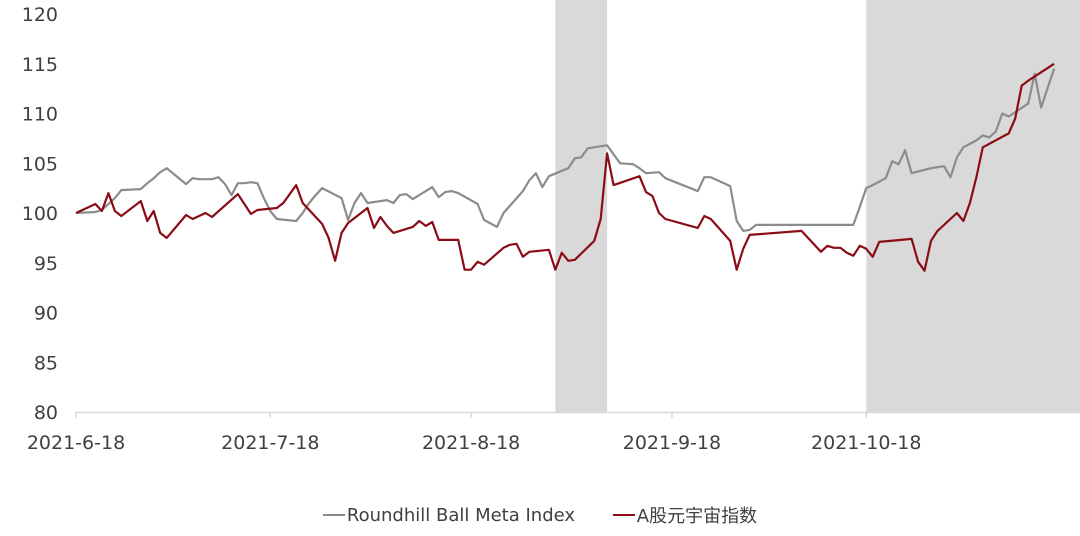 This screenshot has width=1080, height=536. I want to click on legend-label-roundhill: Roundhill Ball Meta Index, so click(461, 515).